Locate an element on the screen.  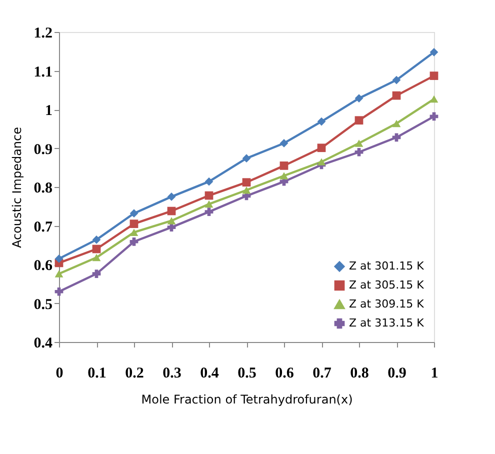
x-tick-label: 0.7 is located at coordinates (322, 374).